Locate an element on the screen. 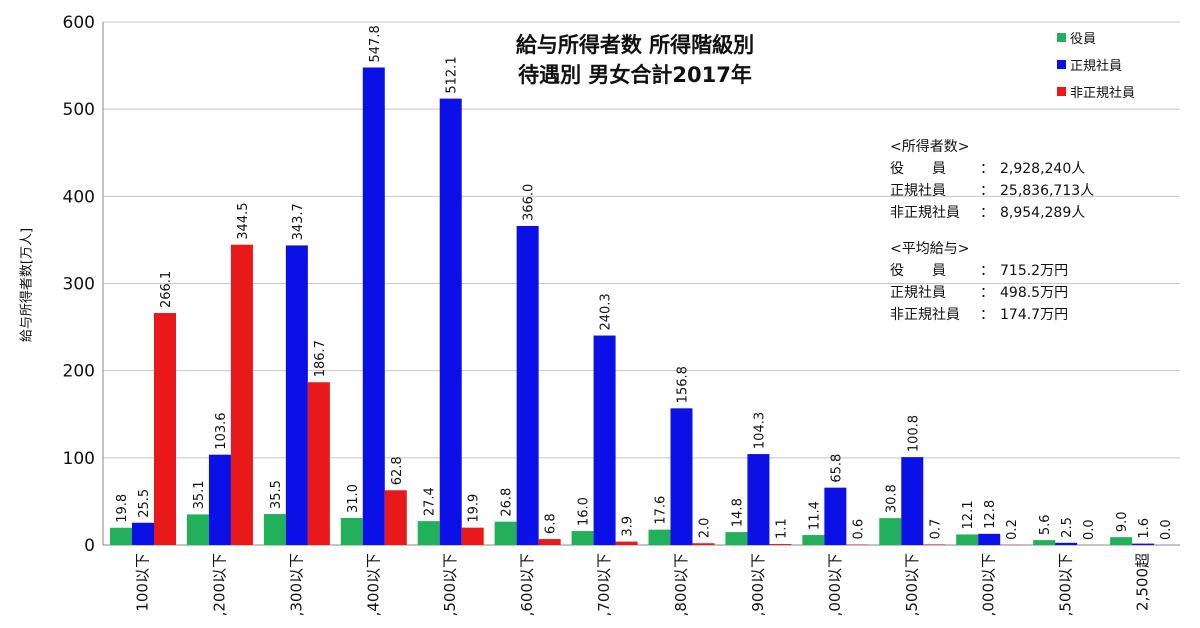 This screenshot has width=1200, height=628. count-row-nonregular: 非正規社員 ： 8,954,289人 is located at coordinates (992, 213).